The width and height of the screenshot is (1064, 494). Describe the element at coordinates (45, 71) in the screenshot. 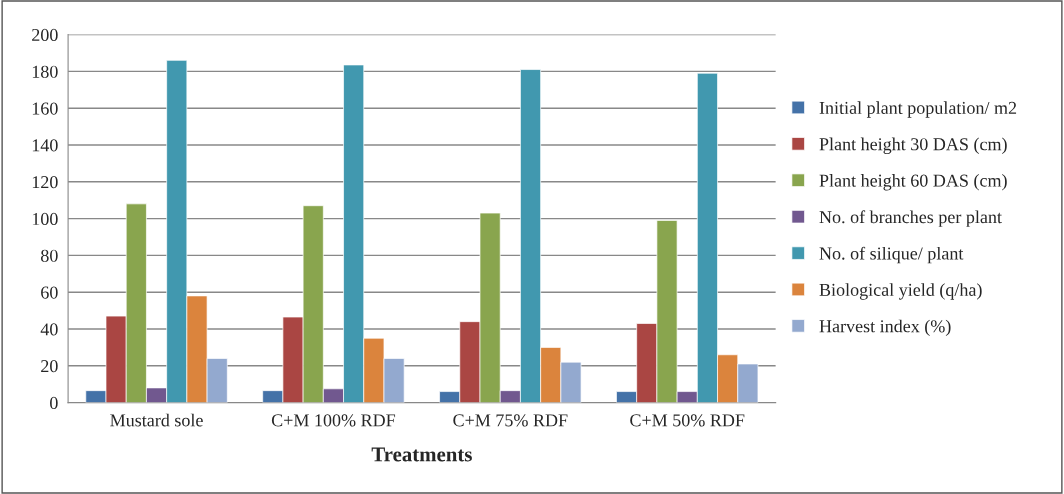

I see `y-tick-label: 180` at that location.